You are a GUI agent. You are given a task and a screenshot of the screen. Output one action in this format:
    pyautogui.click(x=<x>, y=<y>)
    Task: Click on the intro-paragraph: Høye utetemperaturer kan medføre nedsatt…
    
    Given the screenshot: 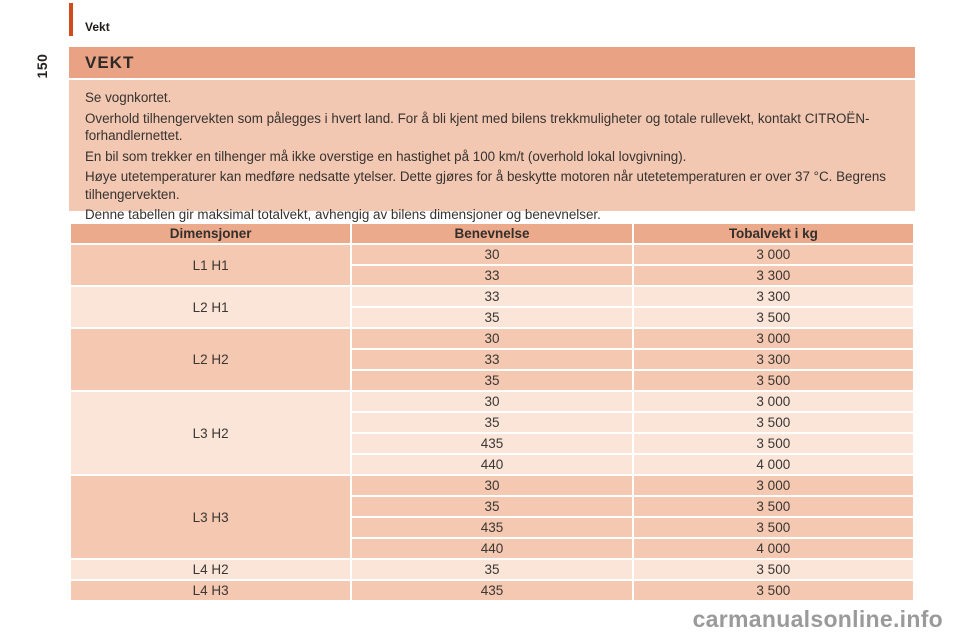 What is the action you would take?
    pyautogui.click(x=485, y=185)
    